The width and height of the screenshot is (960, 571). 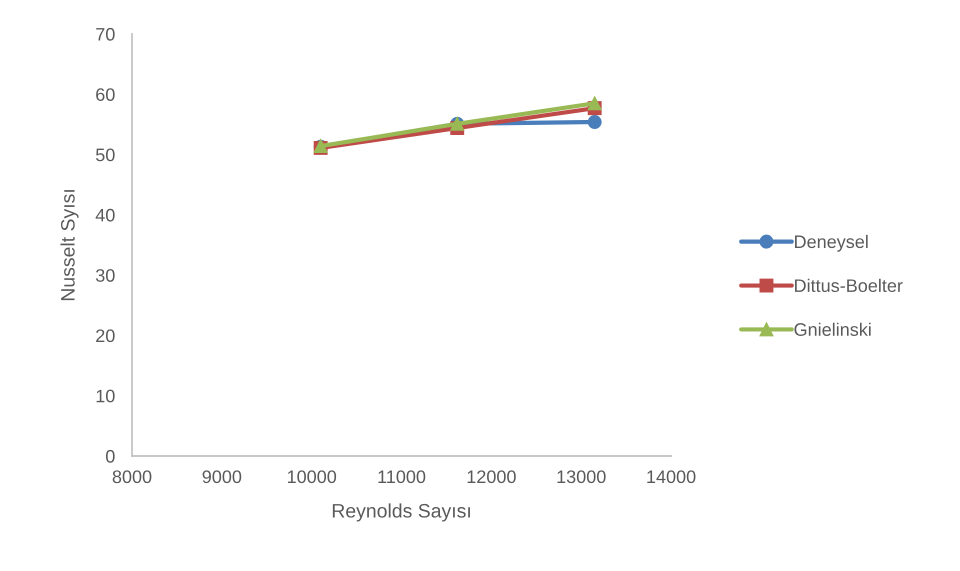 I want to click on legend-label: Gnielinski, so click(x=832, y=329).